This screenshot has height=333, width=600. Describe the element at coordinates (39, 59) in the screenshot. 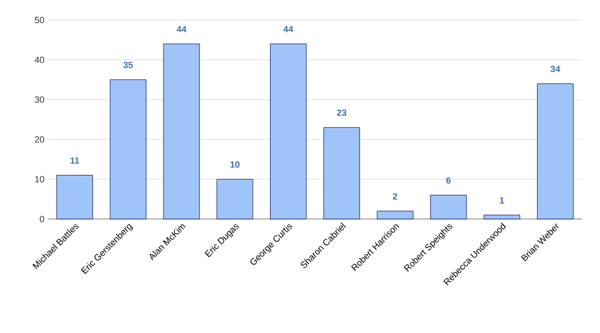

I see `y-tick-label: 40` at that location.